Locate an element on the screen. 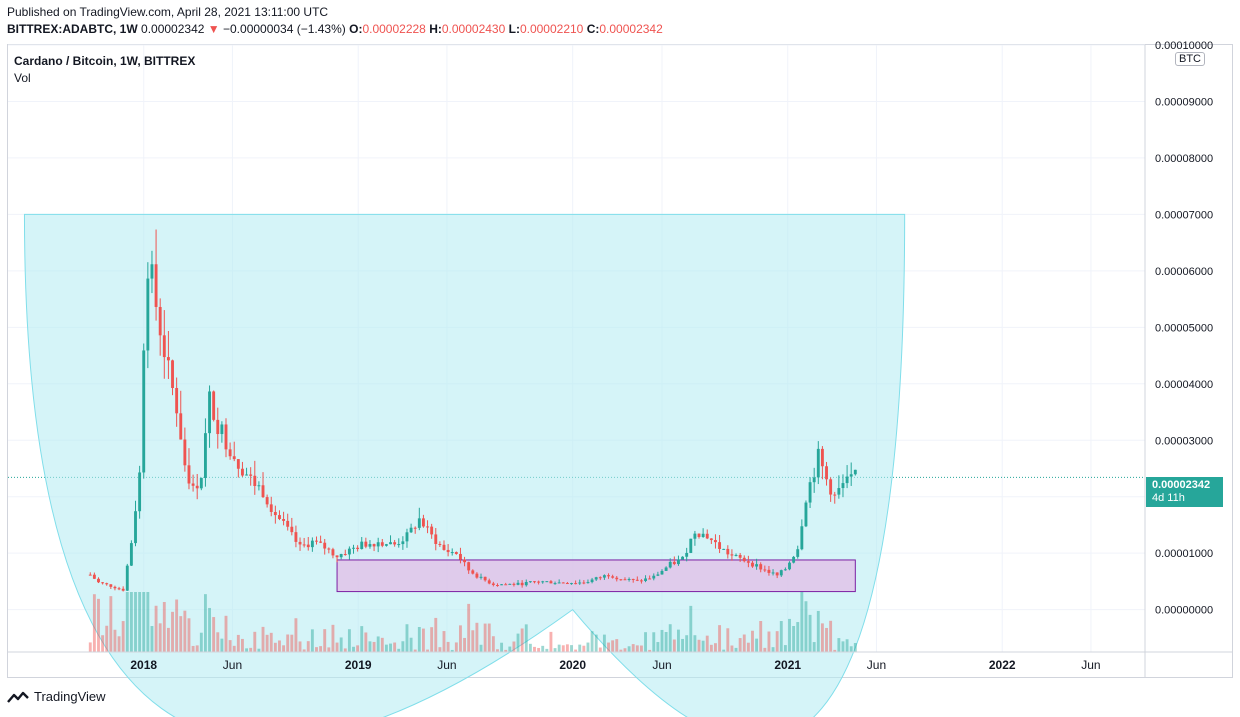 The height and width of the screenshot is (717, 1240). y-tick-label: 0.00004000 is located at coordinates (1184, 385).